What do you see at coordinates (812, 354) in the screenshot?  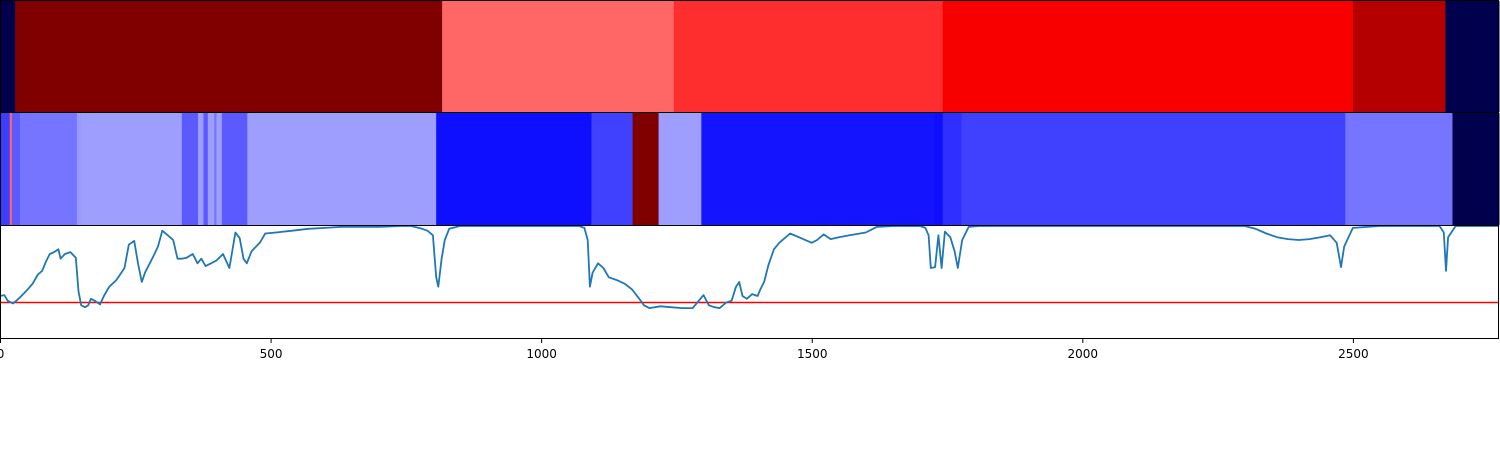 I see `x-tick-label: 1500` at bounding box center [812, 354].